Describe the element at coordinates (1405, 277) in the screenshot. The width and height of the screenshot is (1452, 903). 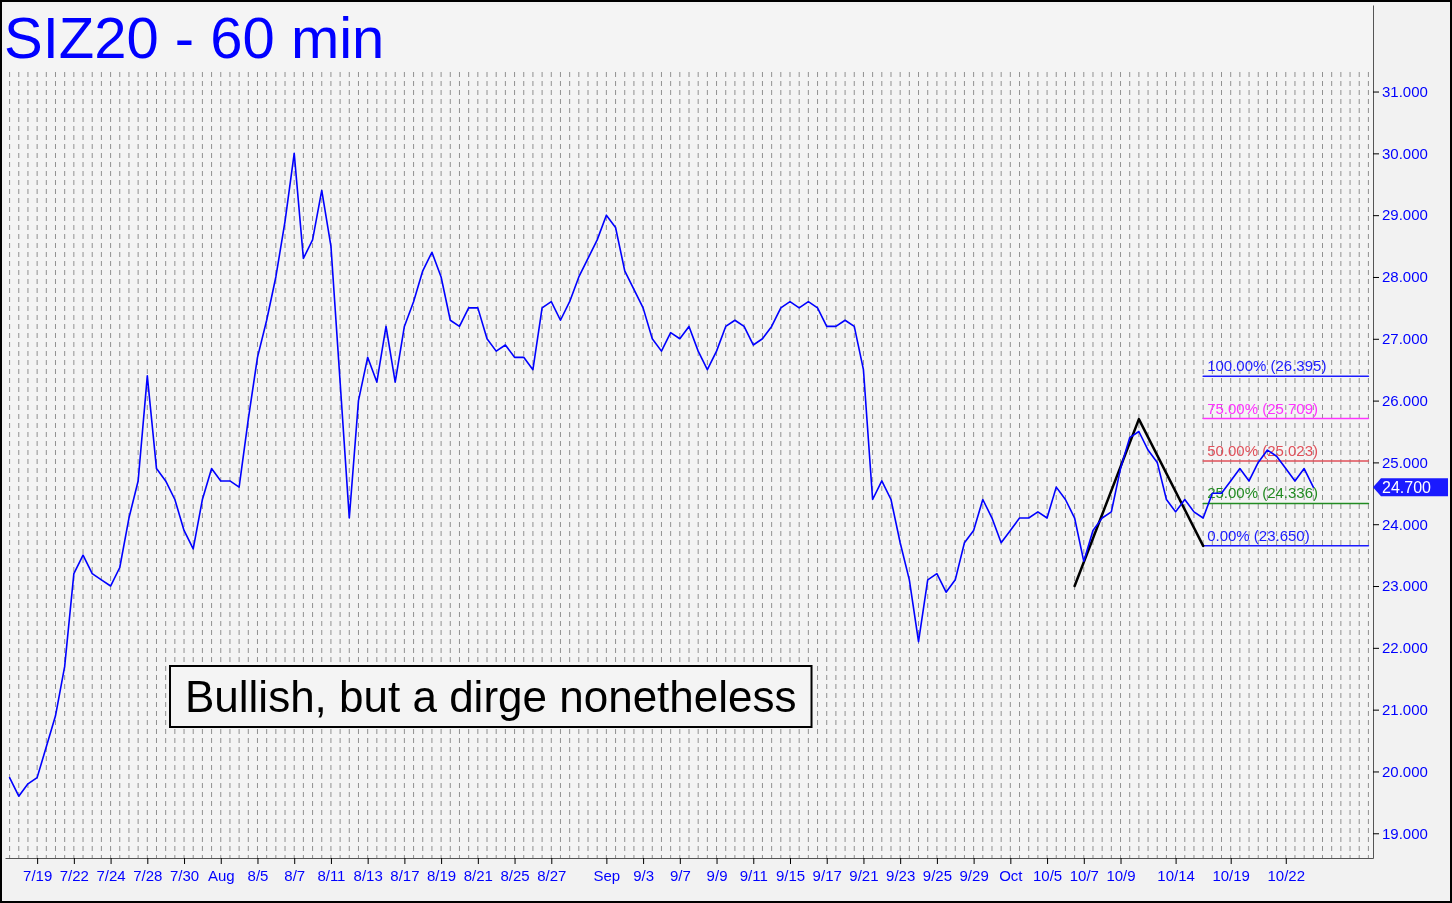
I see `y-tick-label: 28.000` at that location.